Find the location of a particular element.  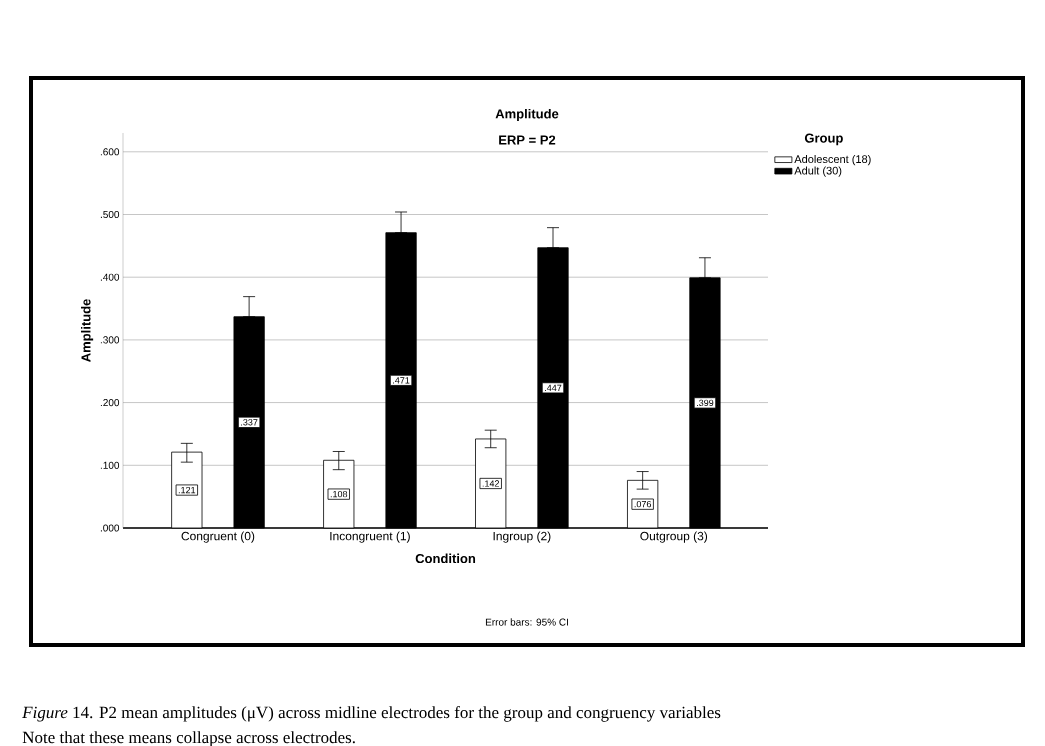

legend-title: Group is located at coordinates (823, 139).